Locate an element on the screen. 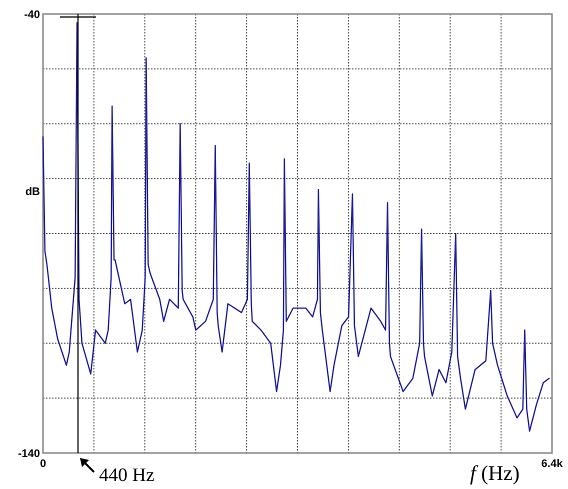 The image size is (568, 489). x-axis-title: f (Hz) is located at coordinates (495, 473).